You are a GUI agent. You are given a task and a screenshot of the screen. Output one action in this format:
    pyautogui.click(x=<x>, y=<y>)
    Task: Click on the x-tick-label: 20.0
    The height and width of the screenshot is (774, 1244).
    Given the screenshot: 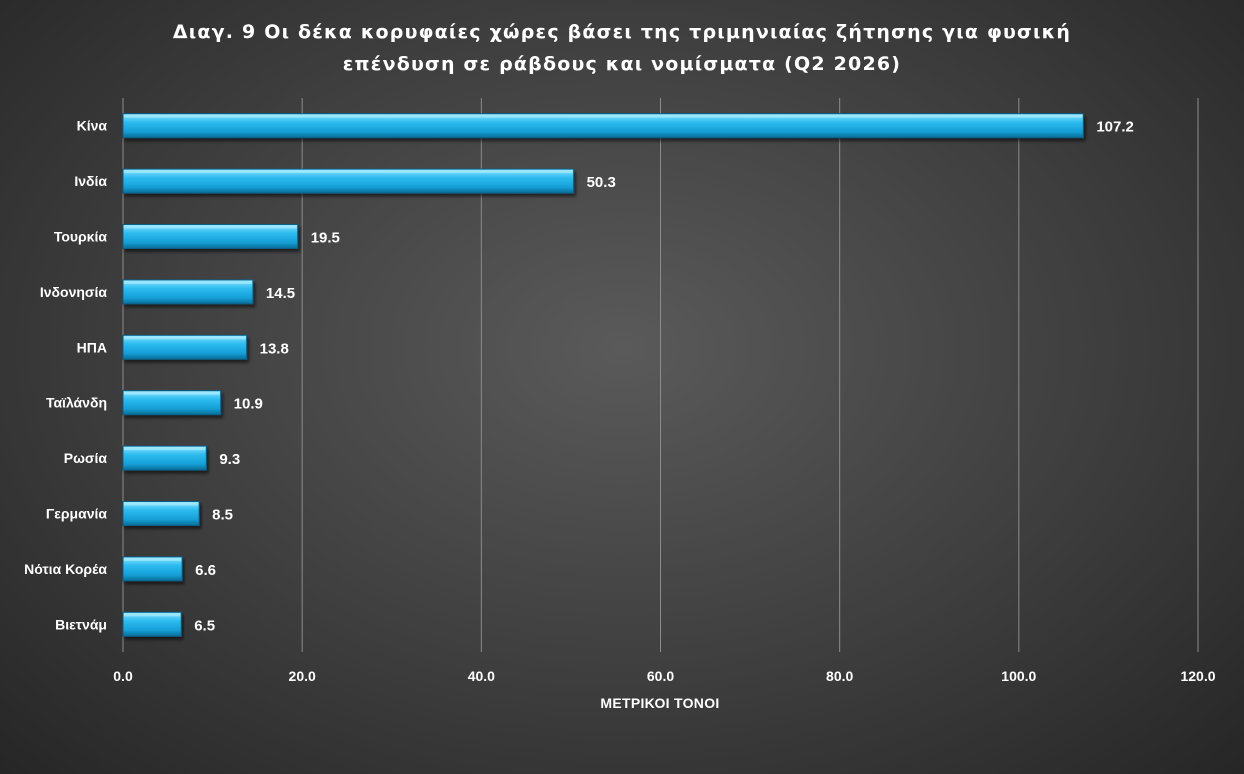 What is the action you would take?
    pyautogui.click(x=302, y=676)
    